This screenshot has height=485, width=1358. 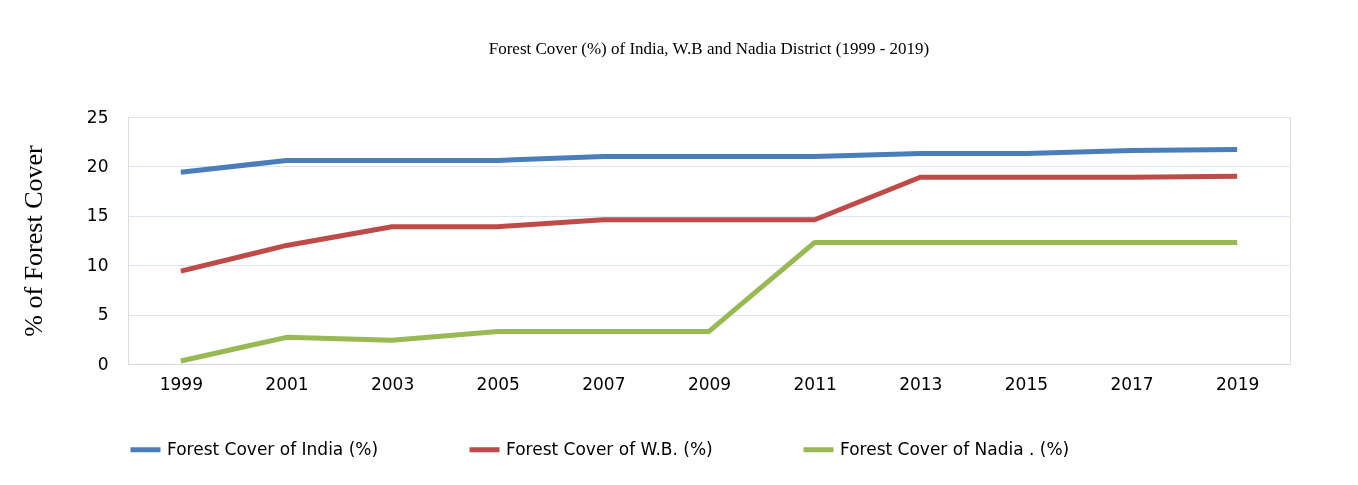 What do you see at coordinates (97, 264) in the screenshot?
I see `y-tick-label: 10` at bounding box center [97, 264].